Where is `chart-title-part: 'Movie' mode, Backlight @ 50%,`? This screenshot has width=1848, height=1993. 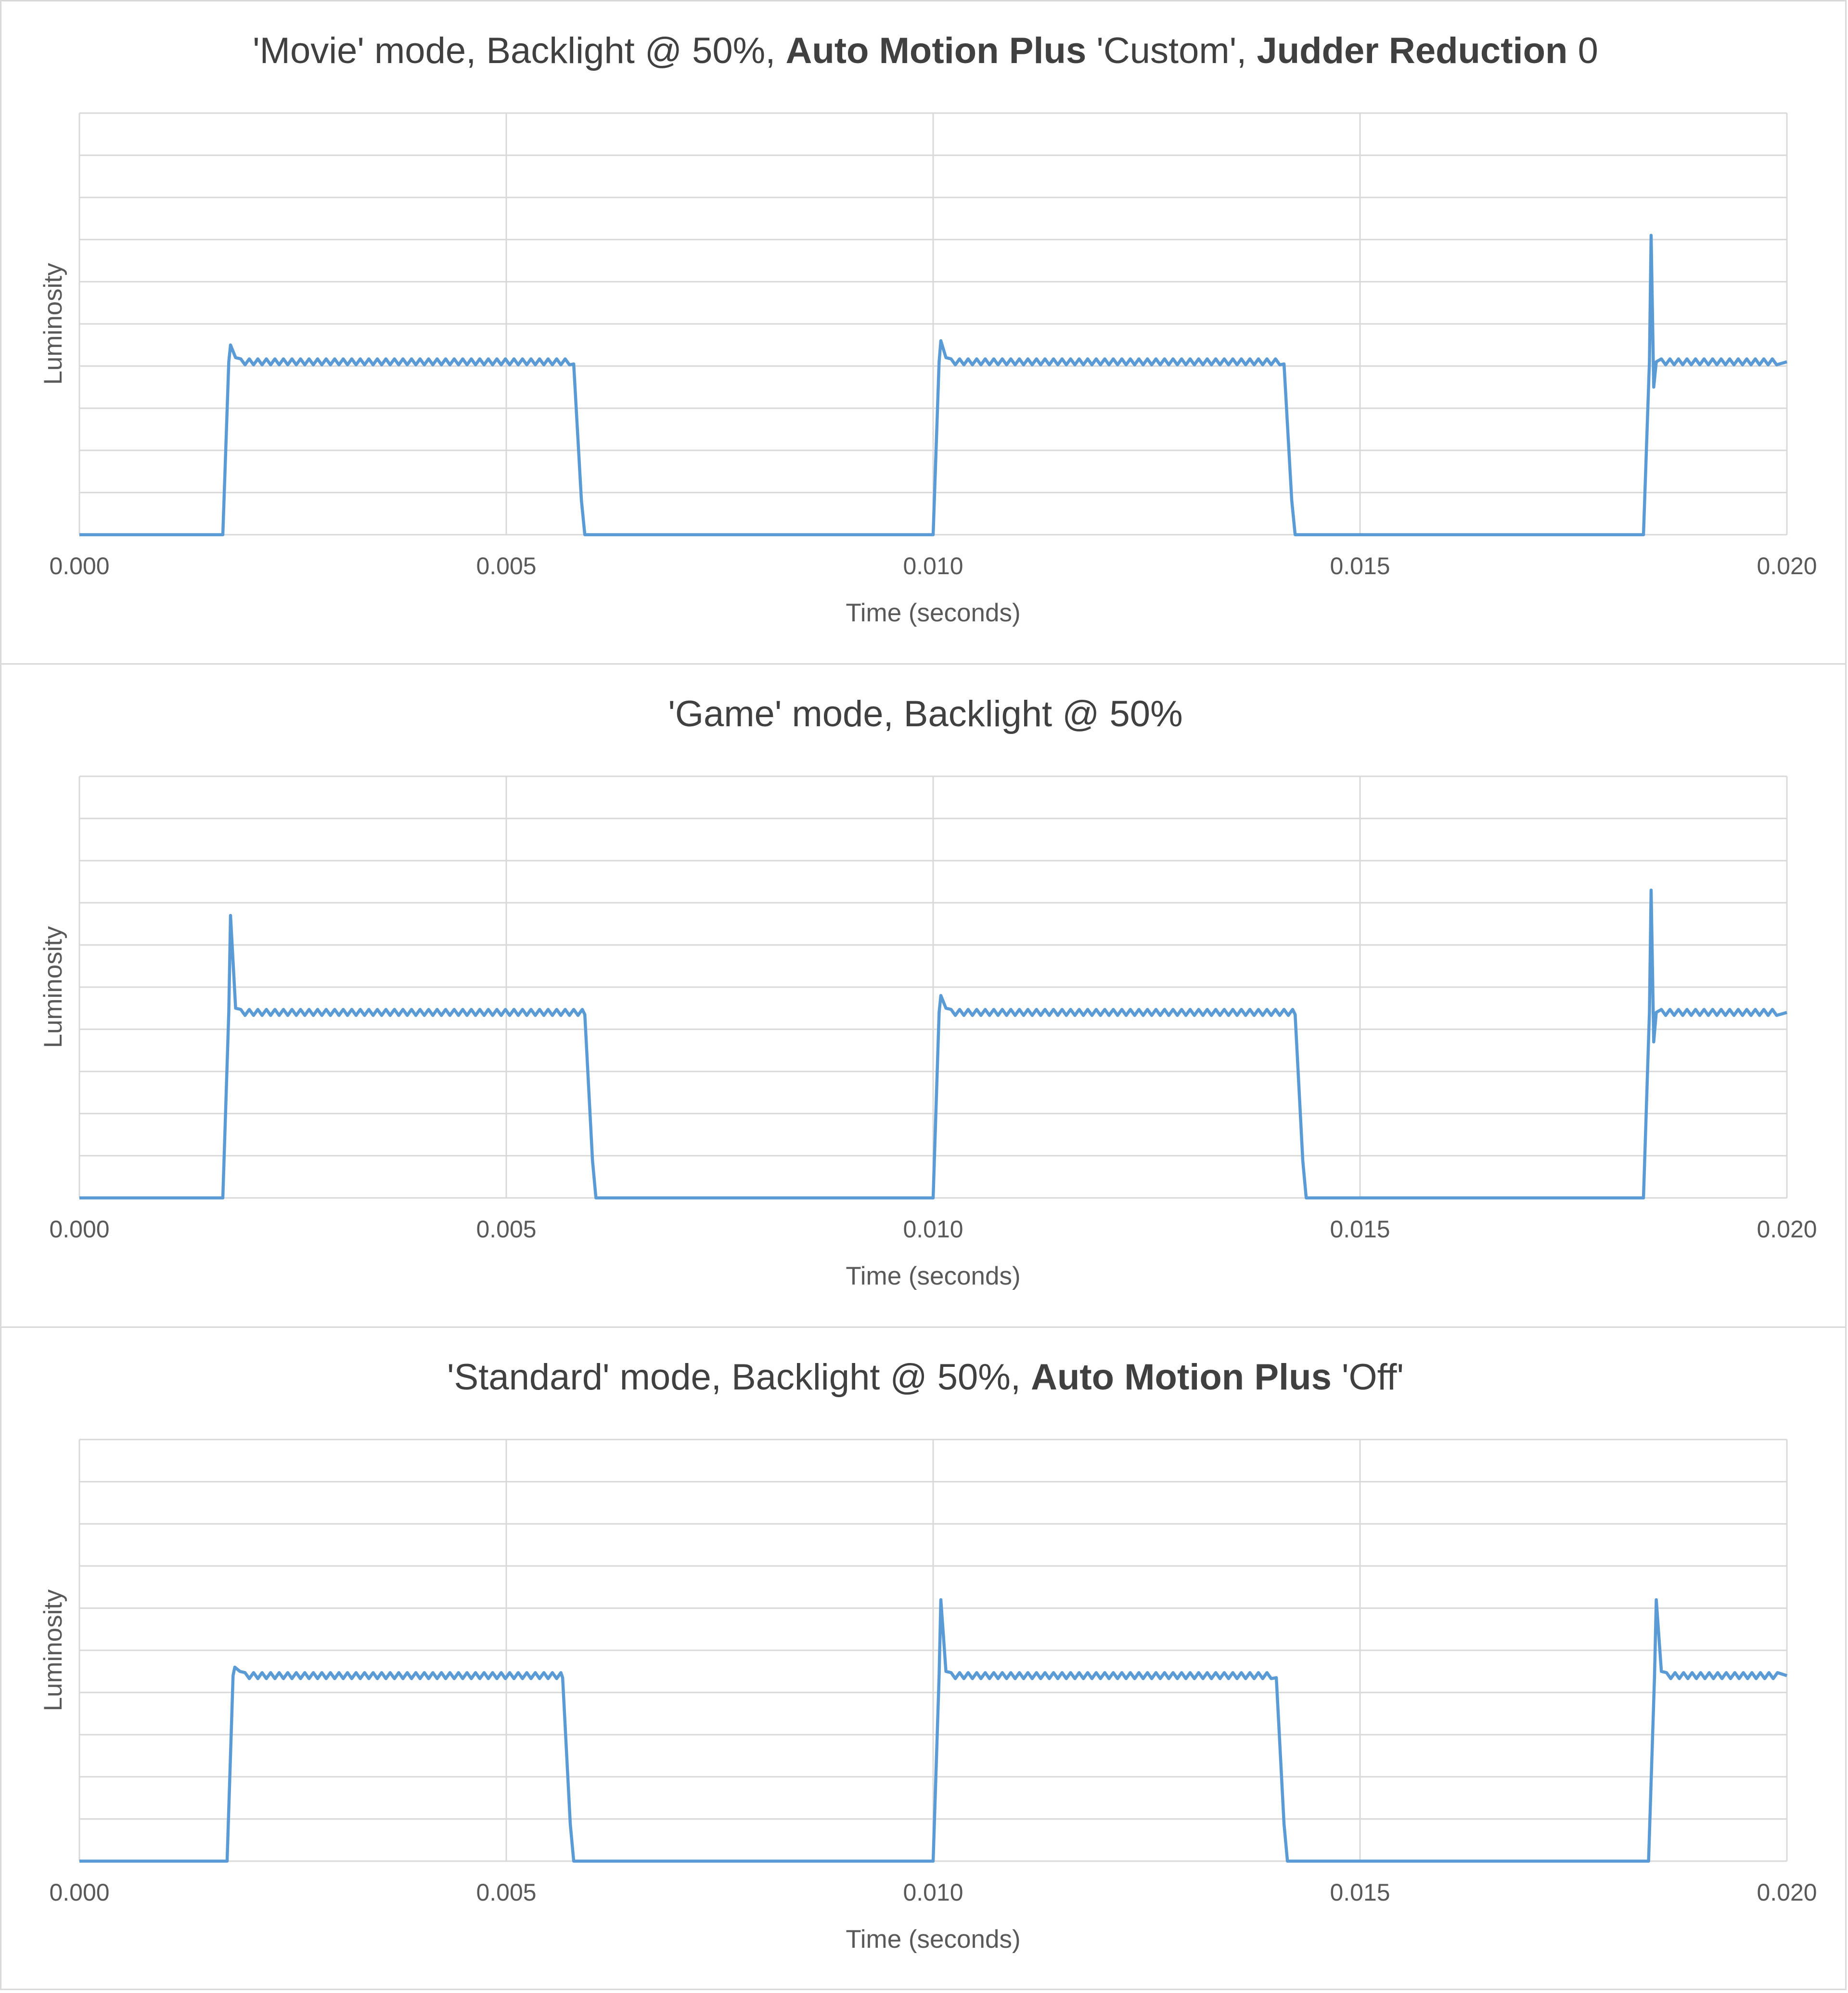
chart-title-part: 'Movie' mode, Backlight @ 50%, is located at coordinates (519, 51).